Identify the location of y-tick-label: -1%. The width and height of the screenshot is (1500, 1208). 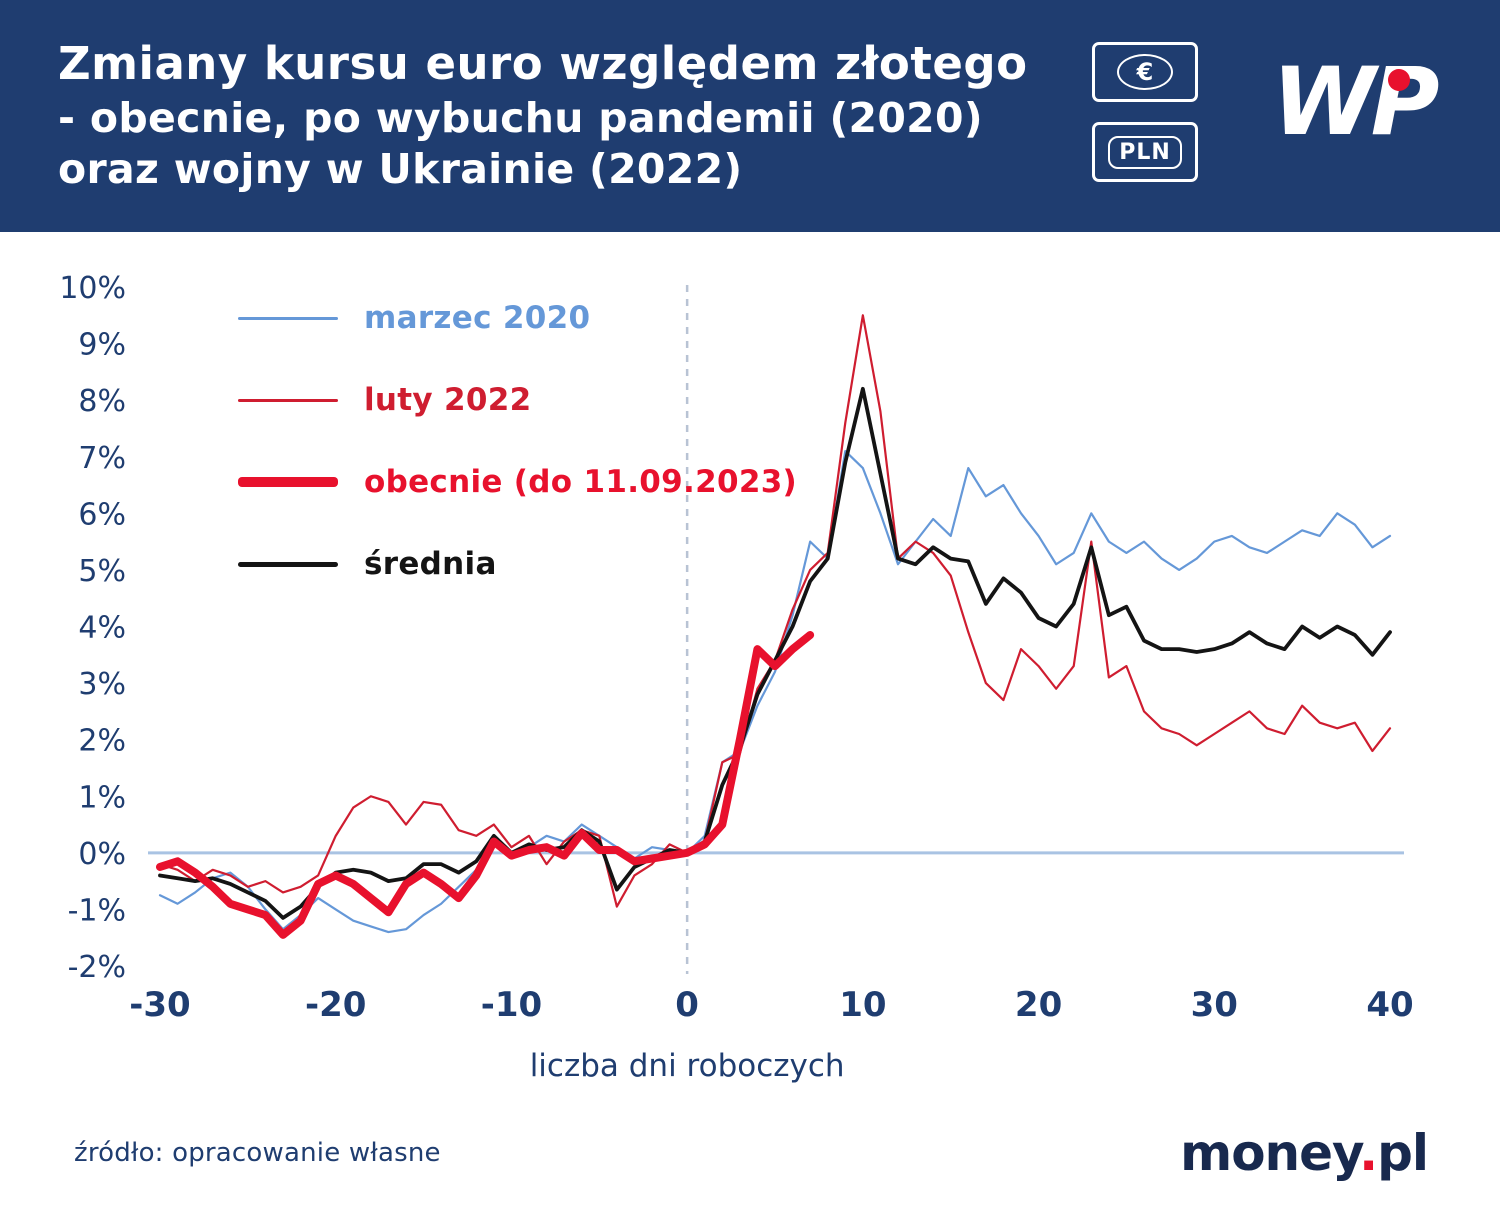
(97, 910).